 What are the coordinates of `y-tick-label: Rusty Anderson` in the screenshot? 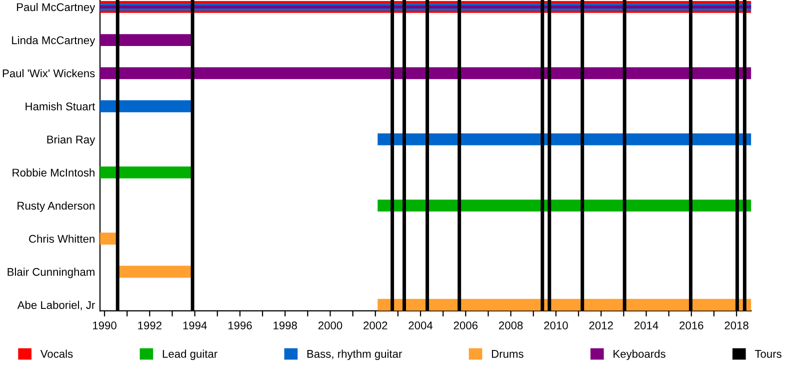 It's located at (56, 207).